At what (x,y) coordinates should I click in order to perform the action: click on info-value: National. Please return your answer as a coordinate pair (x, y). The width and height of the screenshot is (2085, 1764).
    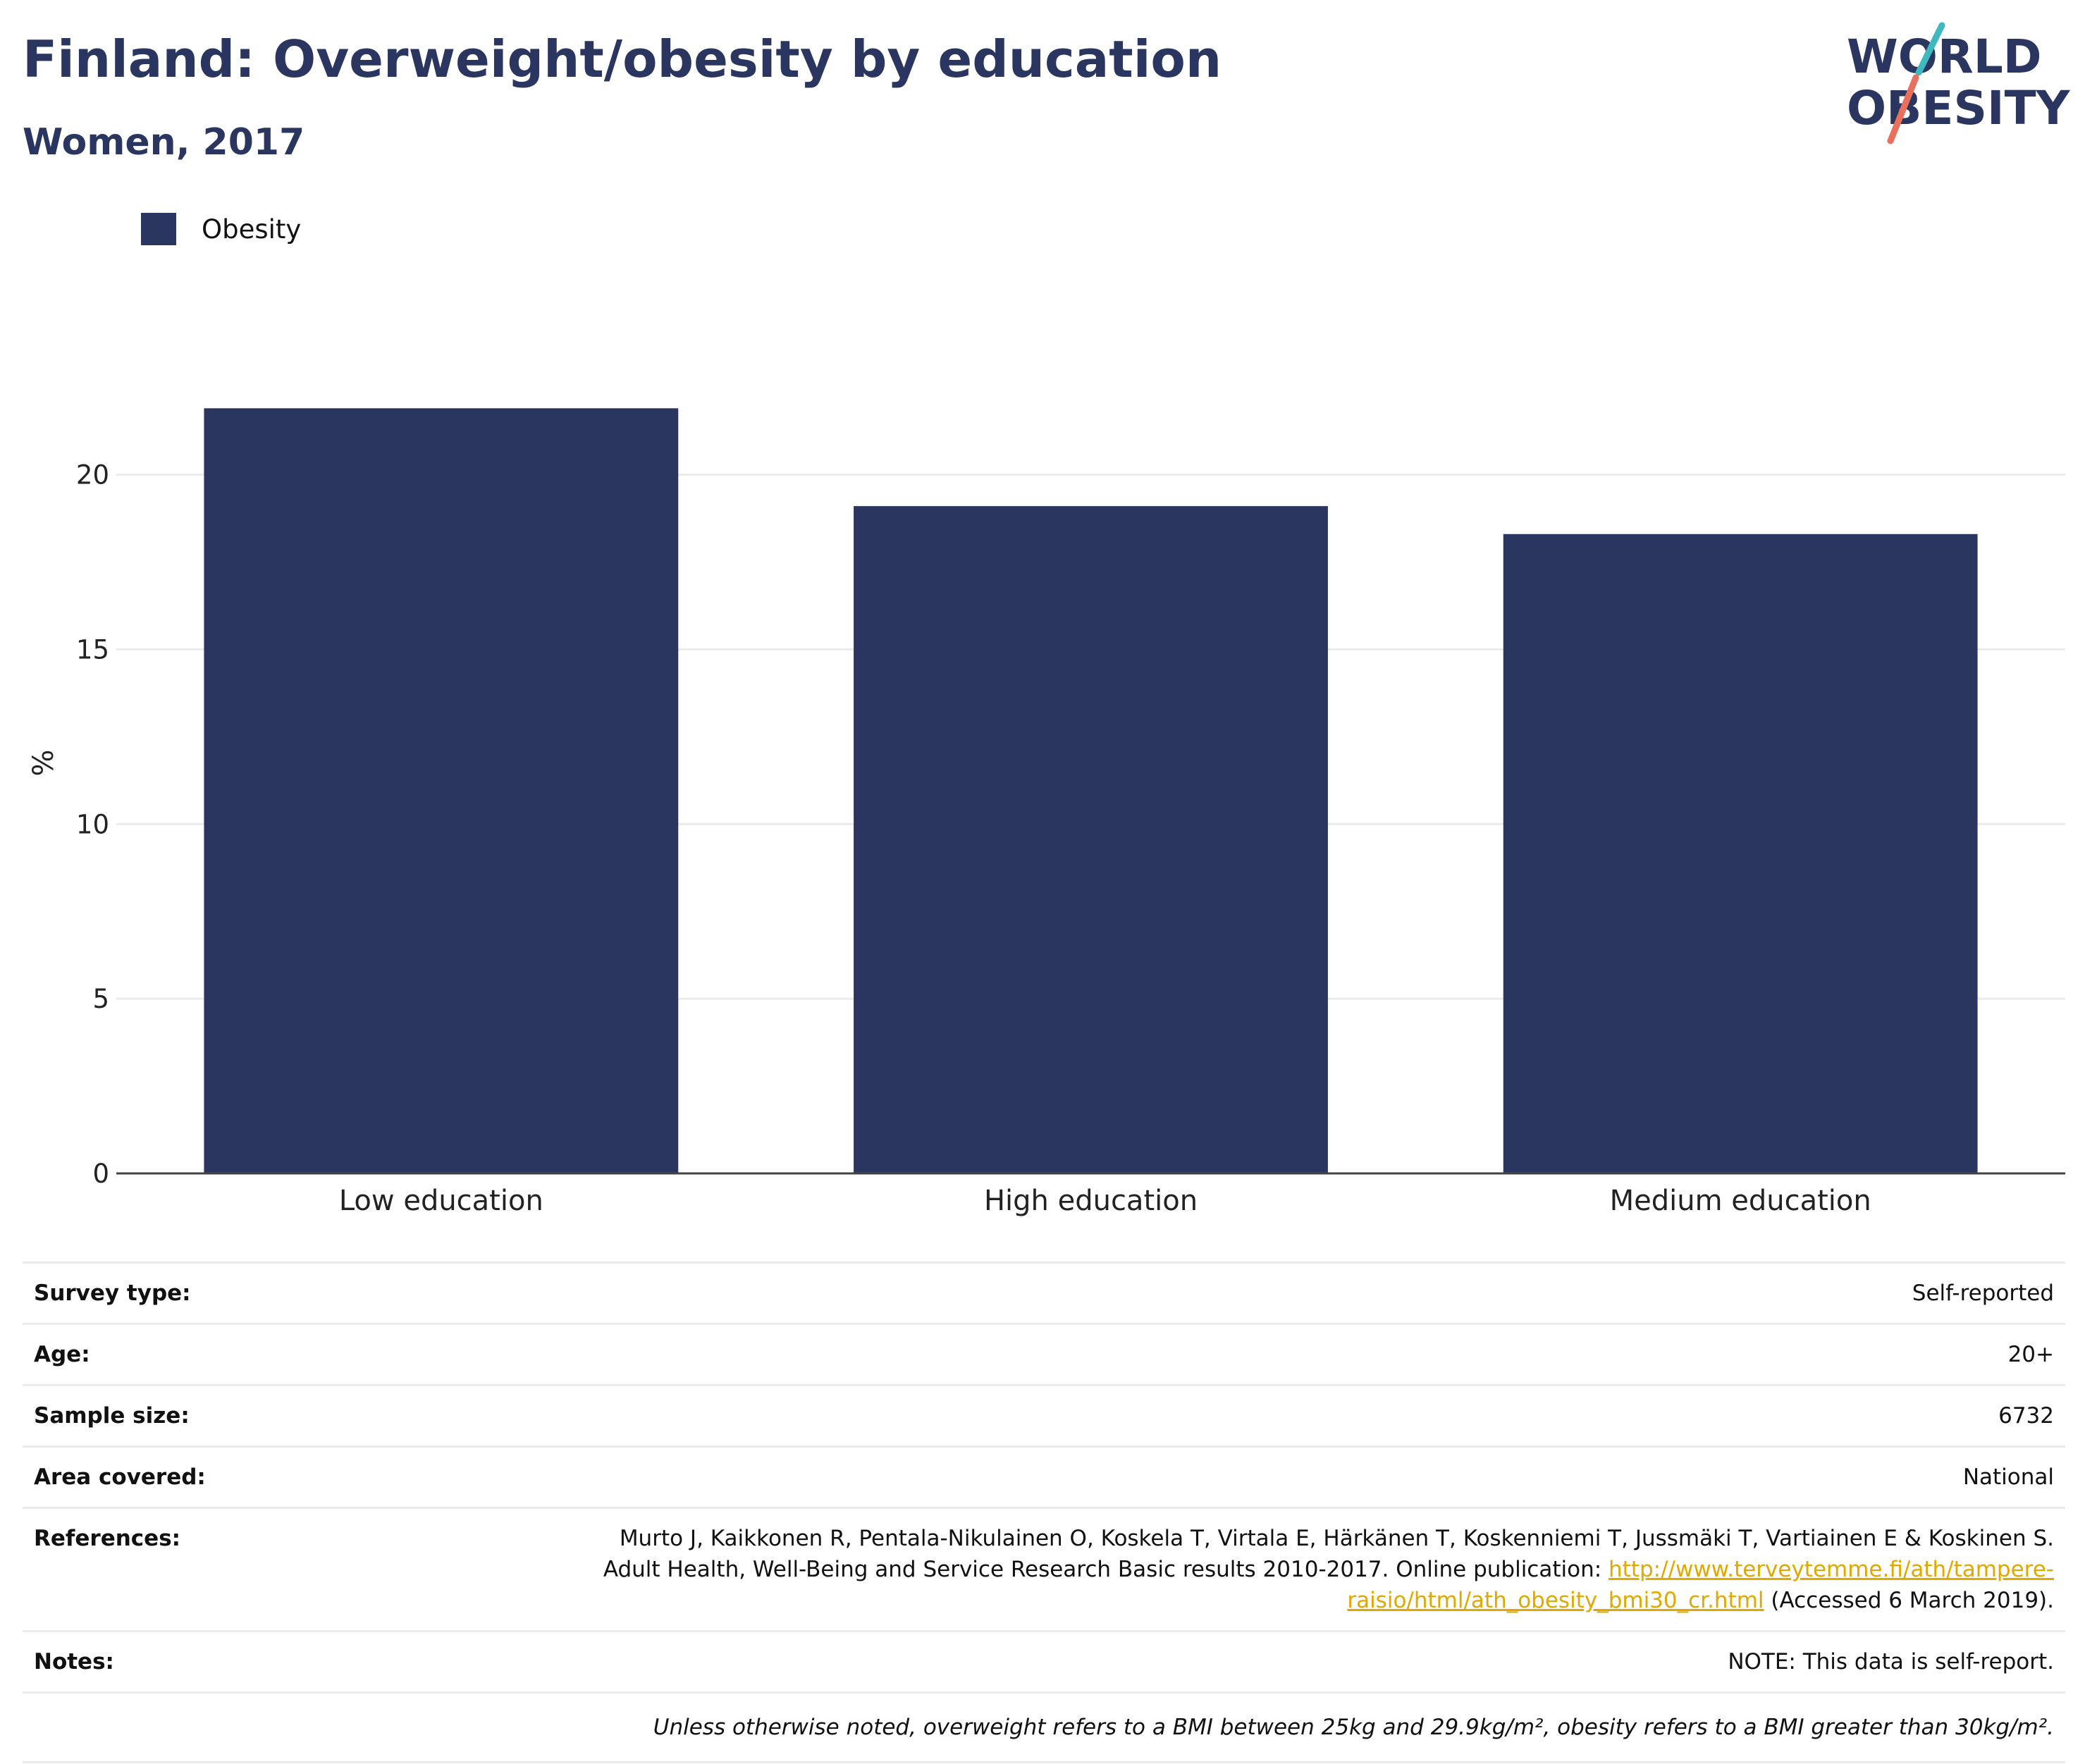
    Looking at the image, I should click on (1146, 1476).